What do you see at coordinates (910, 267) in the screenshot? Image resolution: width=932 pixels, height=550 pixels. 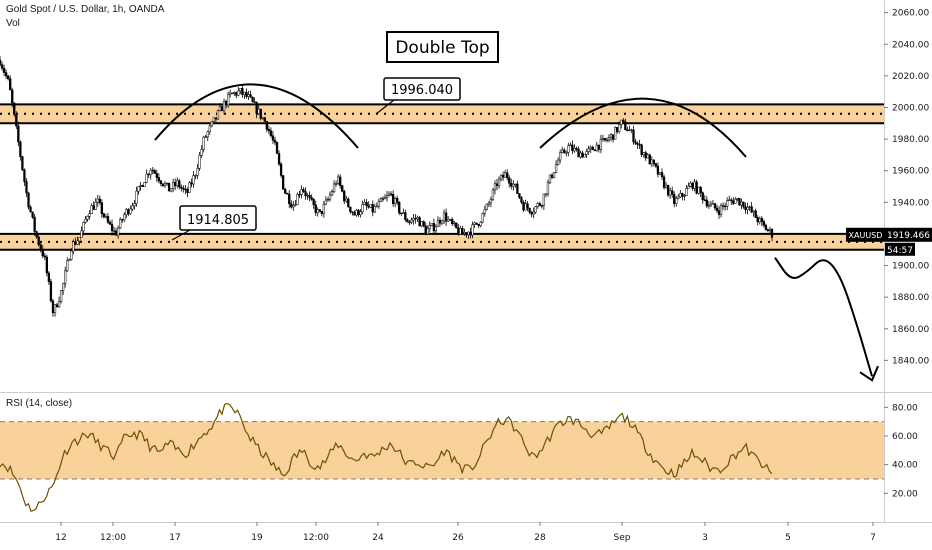 I see `price-tick-label: 1900.00` at bounding box center [910, 267].